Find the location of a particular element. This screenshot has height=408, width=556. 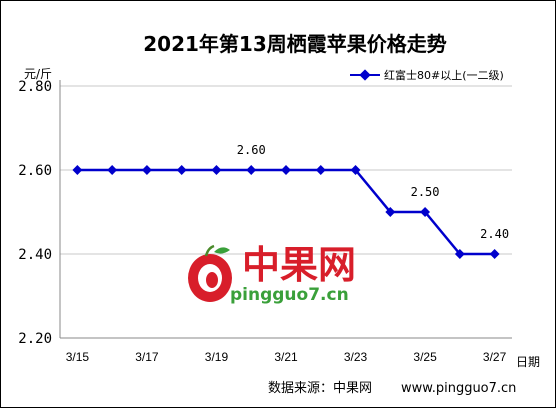

x-tick-label: 3/23 is located at coordinates (356, 357).